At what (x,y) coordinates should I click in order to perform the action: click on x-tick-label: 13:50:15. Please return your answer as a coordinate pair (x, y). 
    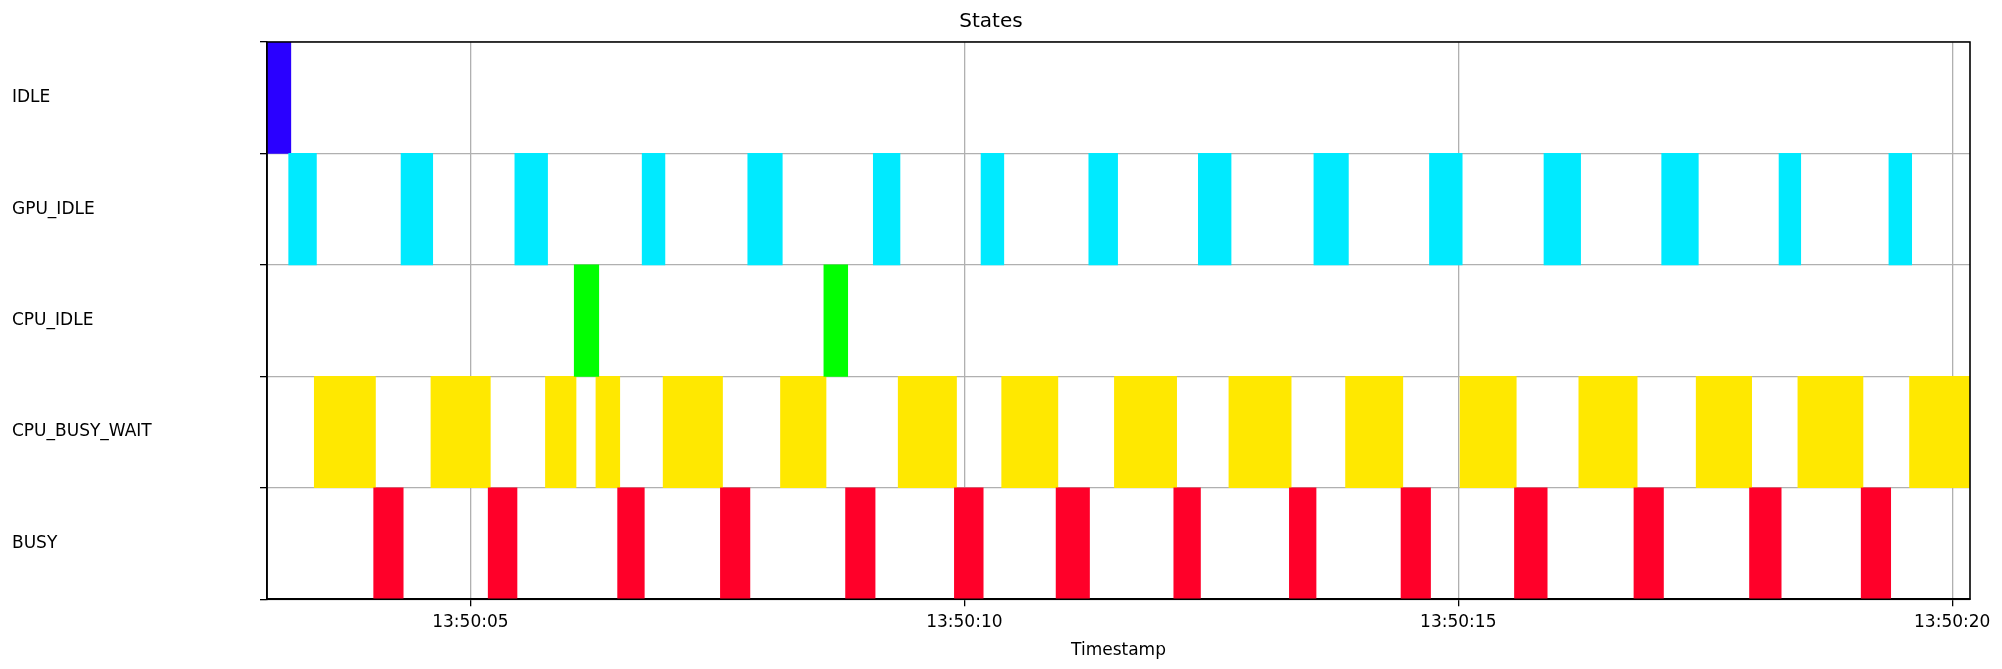
    Looking at the image, I should click on (1458, 620).